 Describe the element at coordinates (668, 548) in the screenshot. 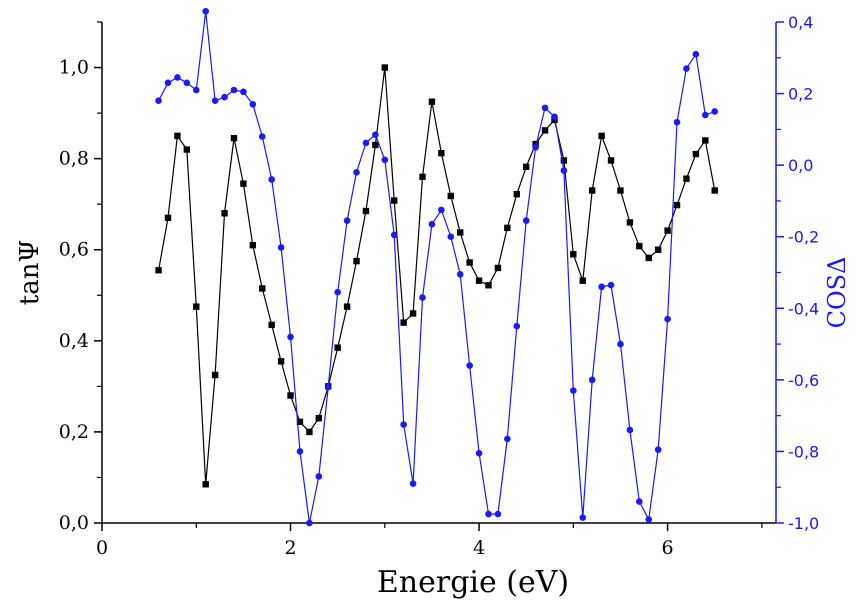

I see `x-tick-label: 6` at that location.